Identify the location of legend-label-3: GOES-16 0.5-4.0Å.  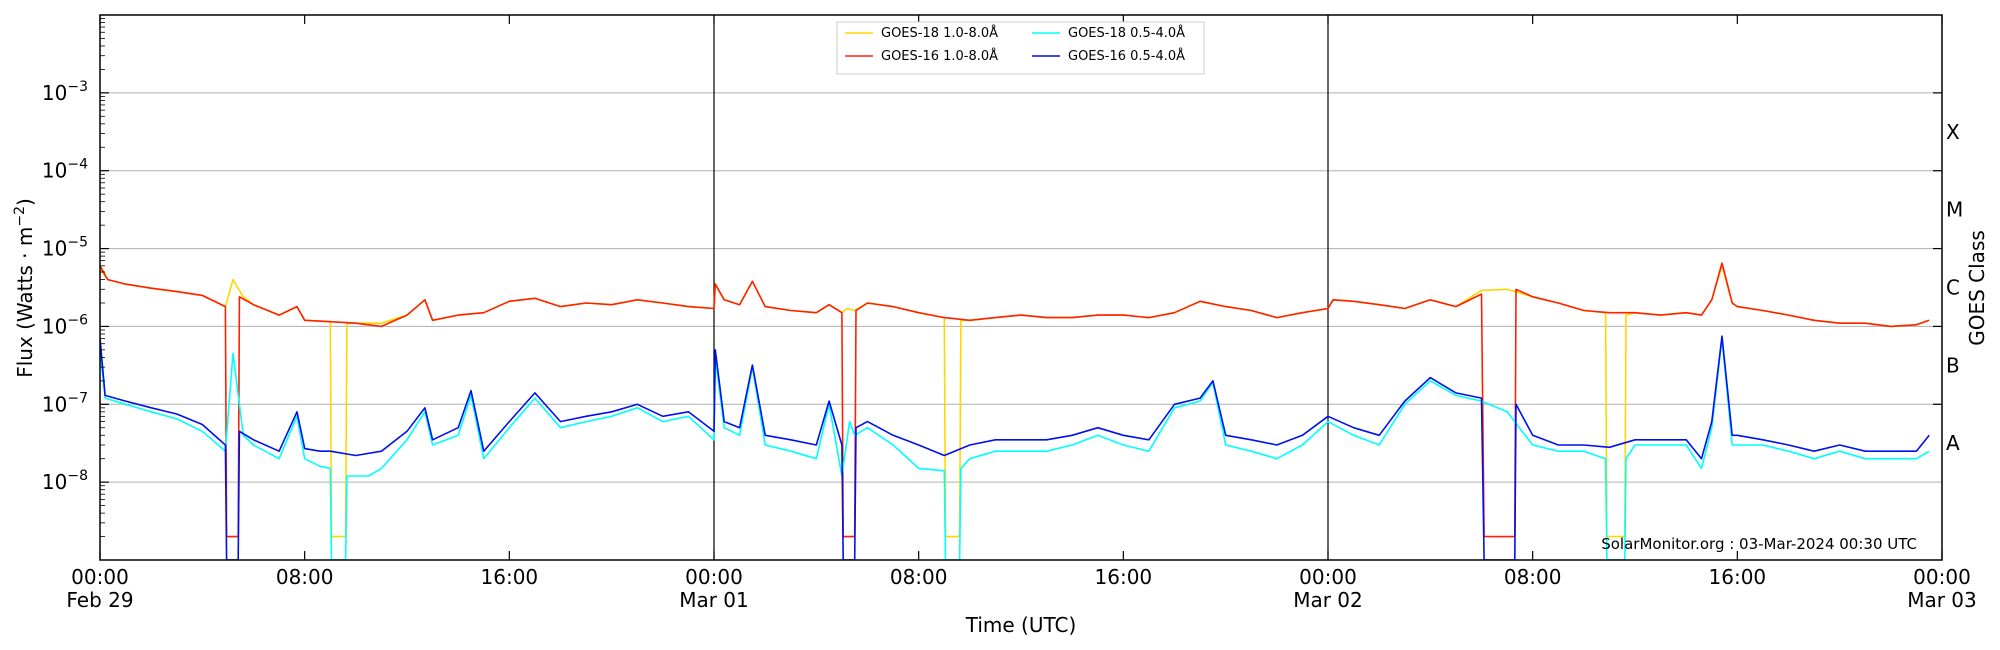
(1126, 56).